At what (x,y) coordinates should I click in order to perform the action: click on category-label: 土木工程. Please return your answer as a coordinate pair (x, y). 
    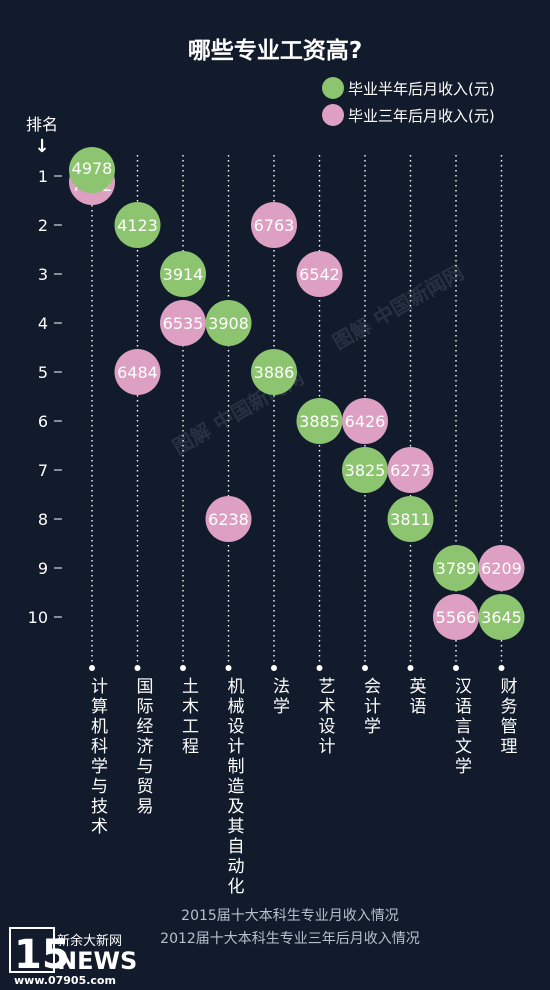
    Looking at the image, I should click on (190, 717).